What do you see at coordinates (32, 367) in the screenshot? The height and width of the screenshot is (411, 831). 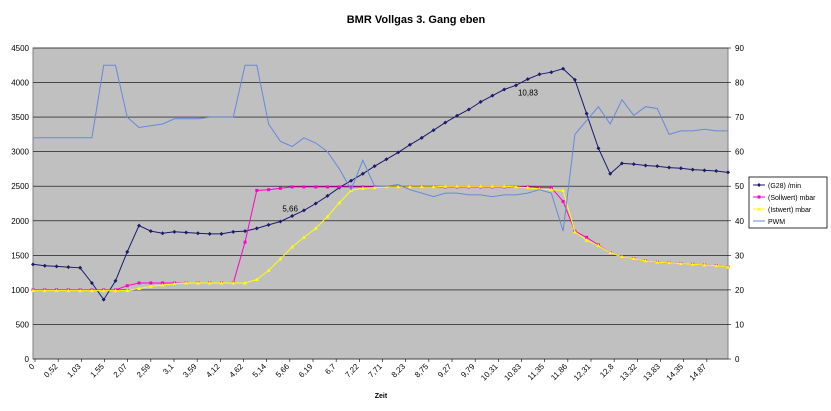 I see `x-tick-label: 0` at bounding box center [32, 367].